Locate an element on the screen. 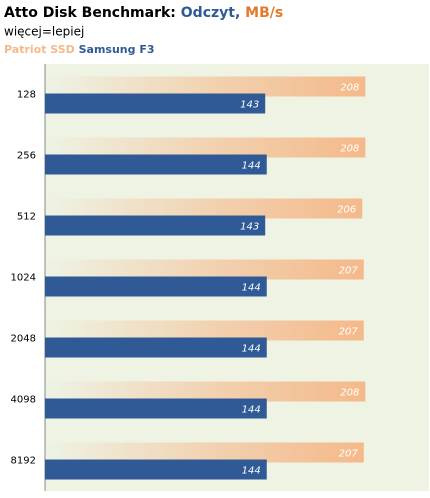 The height and width of the screenshot is (498, 430). legend-entry: Patriot SSD is located at coordinates (39, 49).